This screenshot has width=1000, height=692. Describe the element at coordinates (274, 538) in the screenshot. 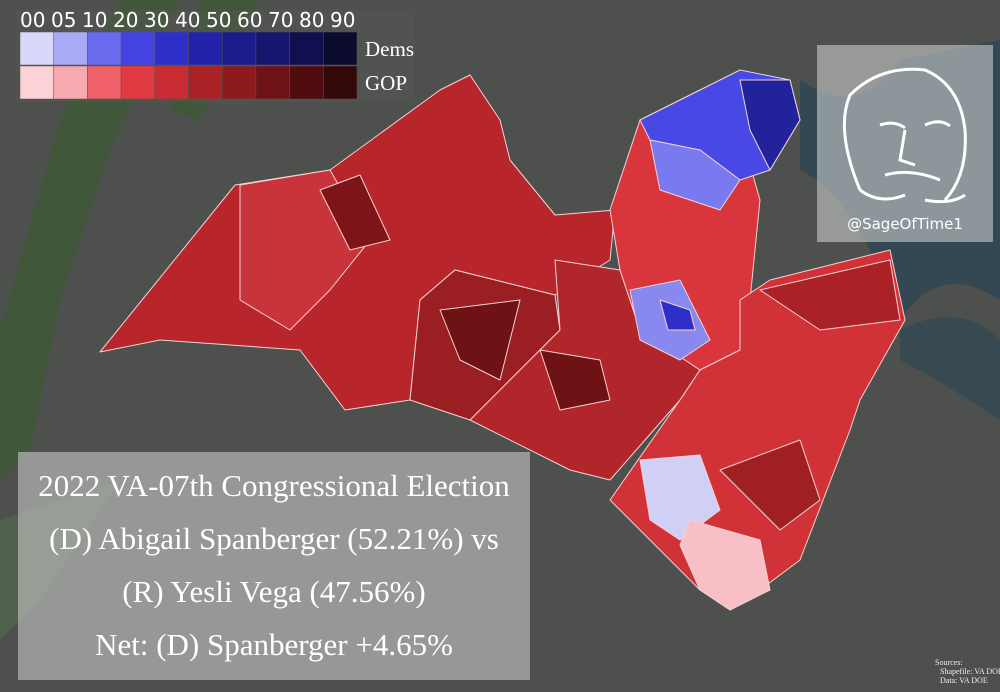

I see `title-line: (D) Abigail Spanberger (52.21%) vs` at that location.